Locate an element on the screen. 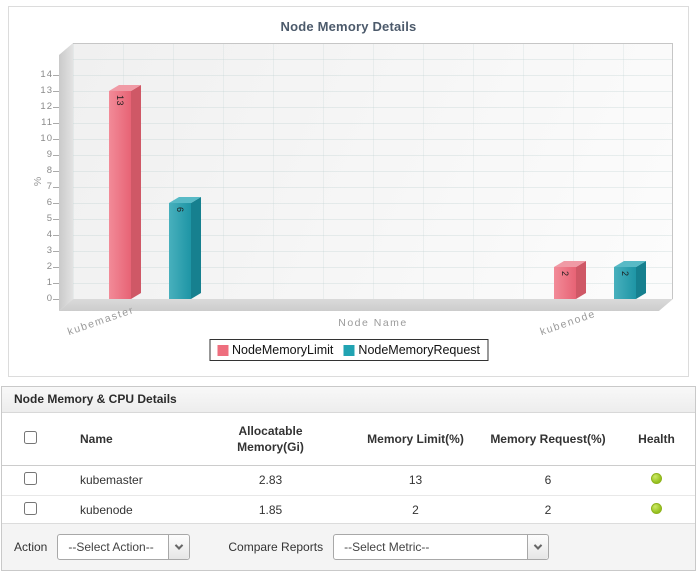 Image resolution: width=697 pixels, height=573 pixels. table-row-kubemaster: kubemaster 2.83 13 6 is located at coordinates (348, 480).